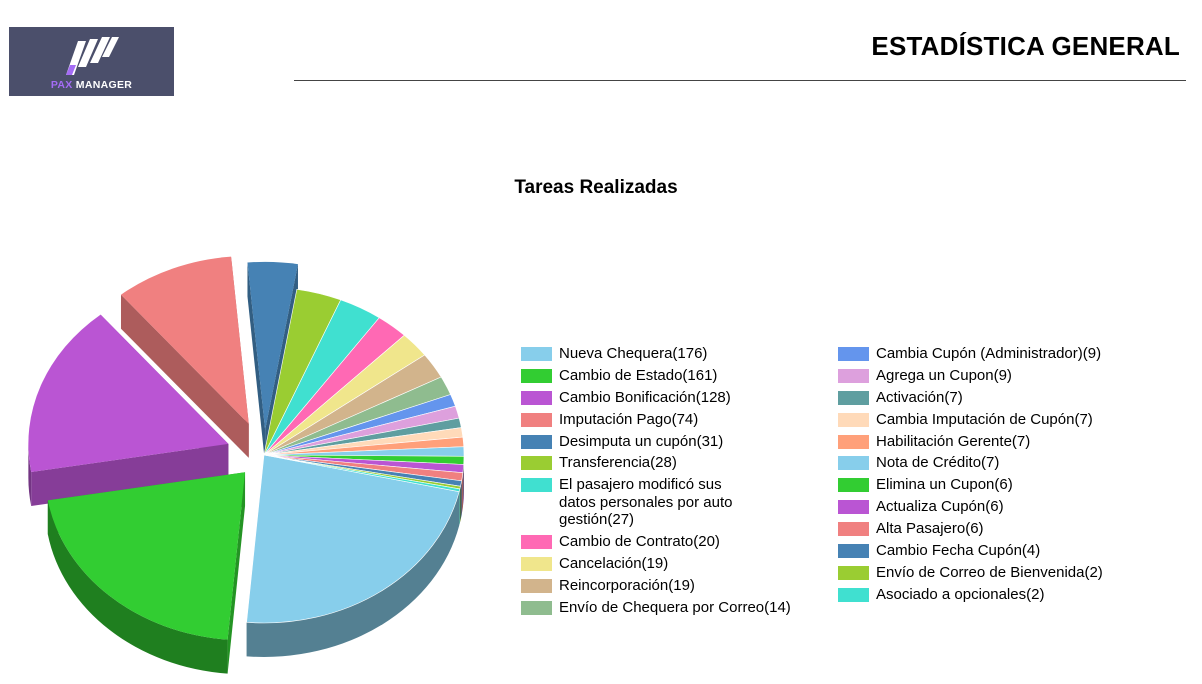 Image resolution: width=1202 pixels, height=684 pixels. Describe the element at coordinates (989, 572) in the screenshot. I see `legend-label: Envío de Correo de Bienvenida(2)` at that location.